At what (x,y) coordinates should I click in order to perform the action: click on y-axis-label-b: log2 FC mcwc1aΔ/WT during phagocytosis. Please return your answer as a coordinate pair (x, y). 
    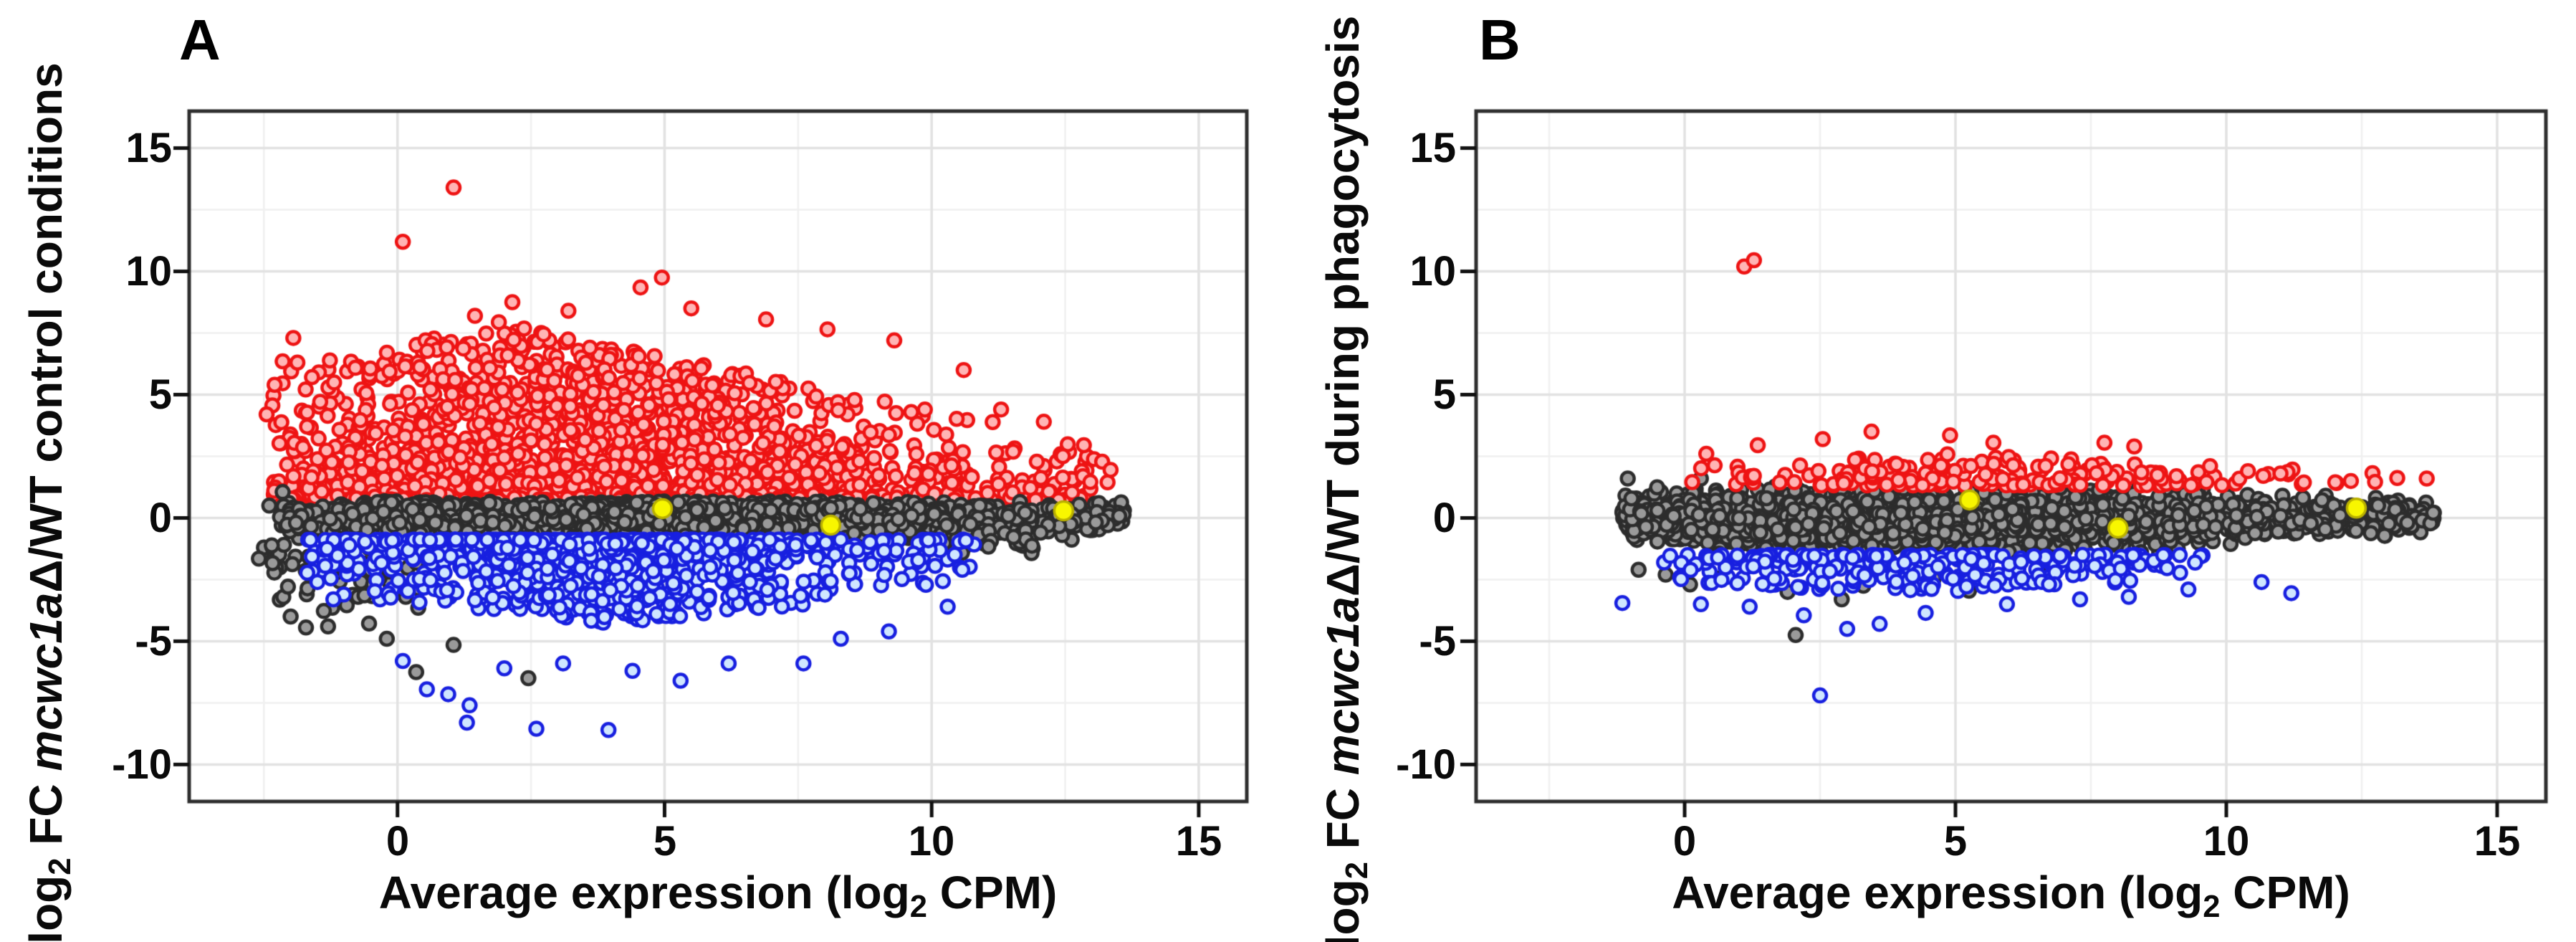
    Looking at the image, I should click on (1346, 478).